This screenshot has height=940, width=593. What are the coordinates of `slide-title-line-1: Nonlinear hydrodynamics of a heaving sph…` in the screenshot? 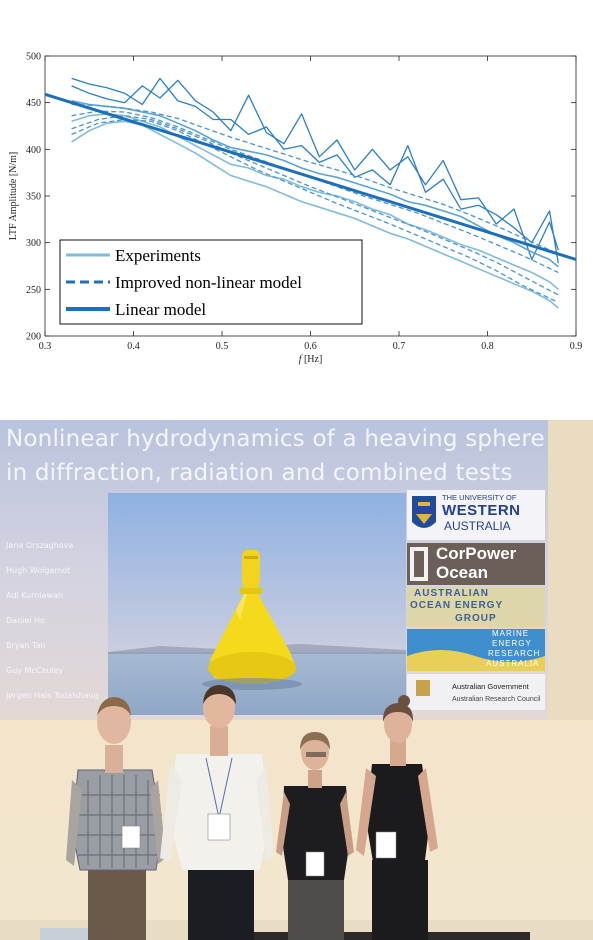 It's located at (275, 439).